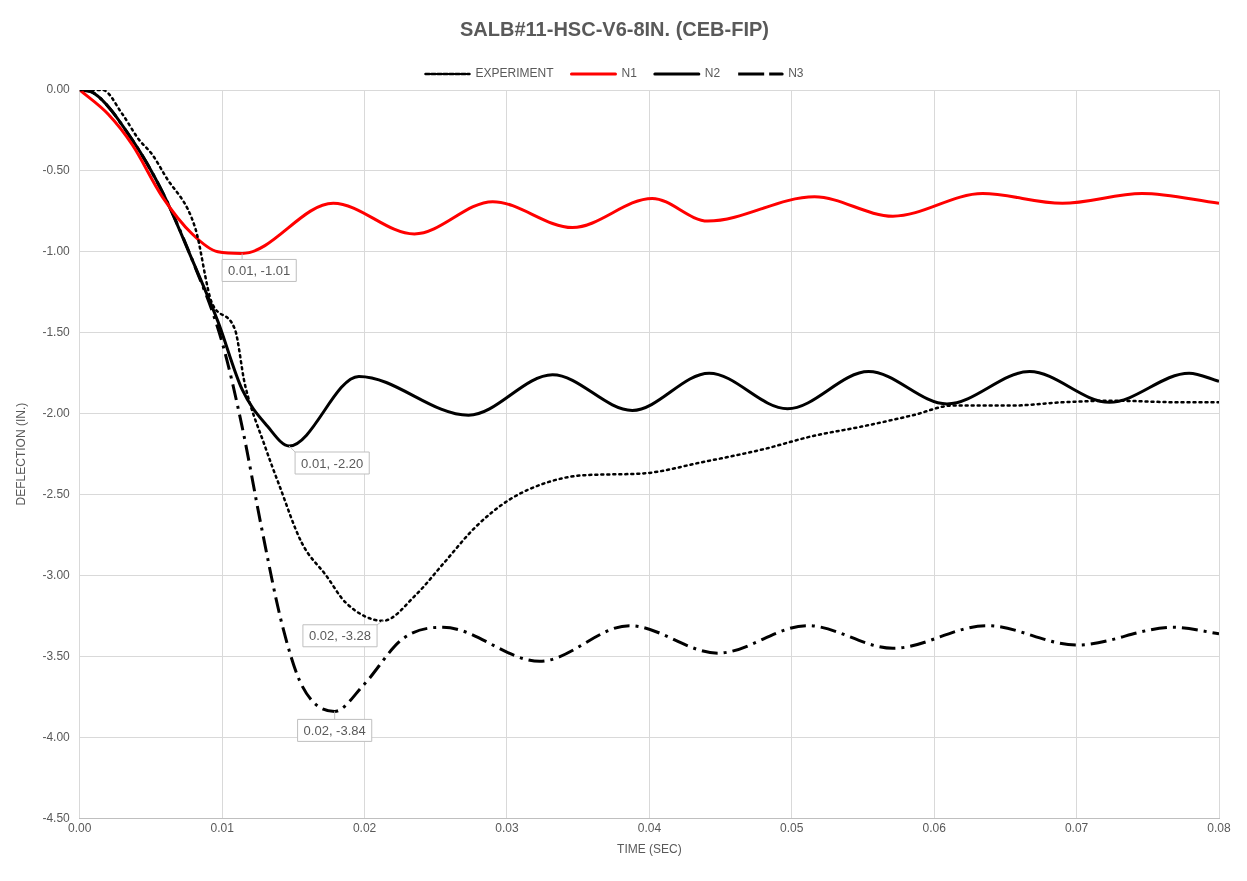  Describe the element at coordinates (507, 827) in the screenshot. I see `x-tick-label: 0.03` at that location.